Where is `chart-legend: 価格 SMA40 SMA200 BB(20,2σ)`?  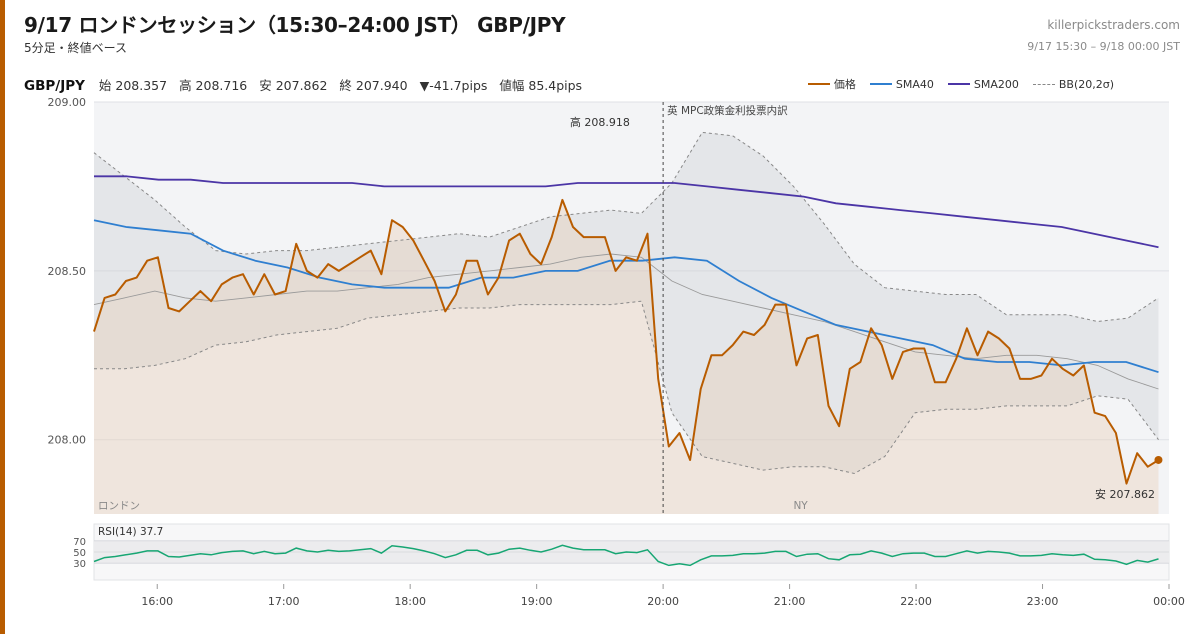
chart-legend: 価格 SMA40 SMA200 BB(20,2σ) is located at coordinates (954, 84).